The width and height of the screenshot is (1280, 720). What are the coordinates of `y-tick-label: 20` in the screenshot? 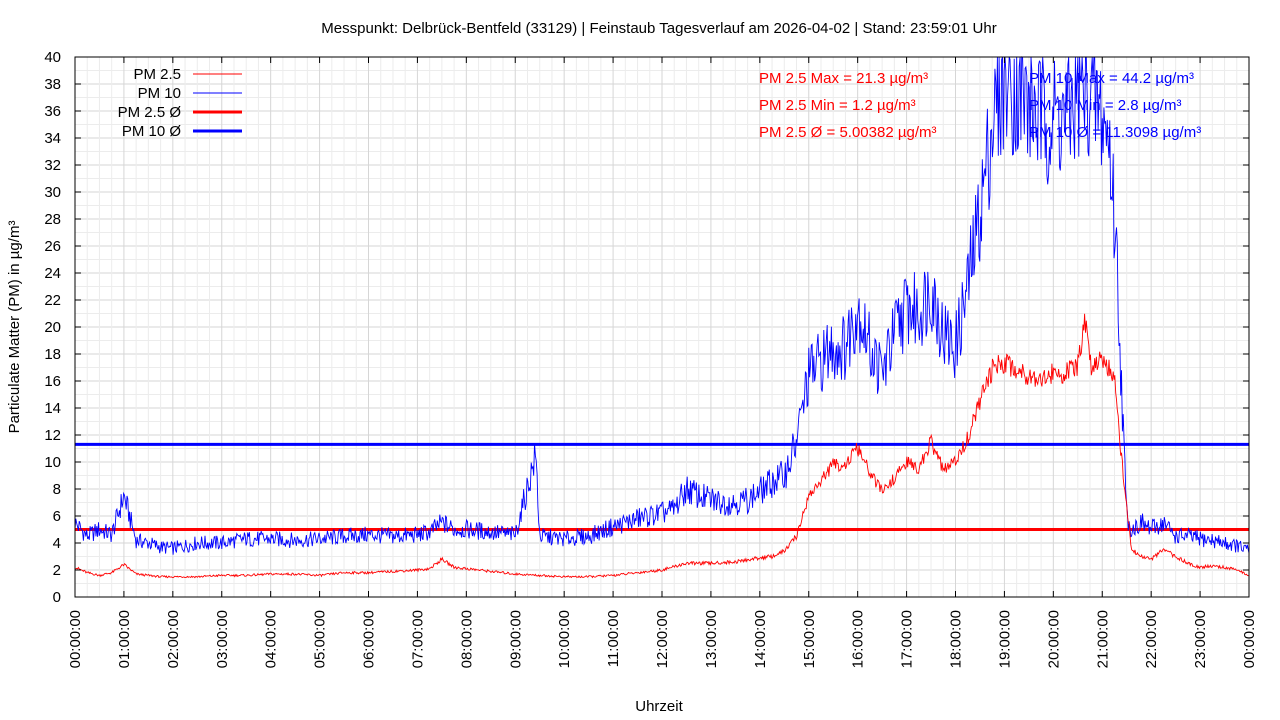 It's located at (52, 327).